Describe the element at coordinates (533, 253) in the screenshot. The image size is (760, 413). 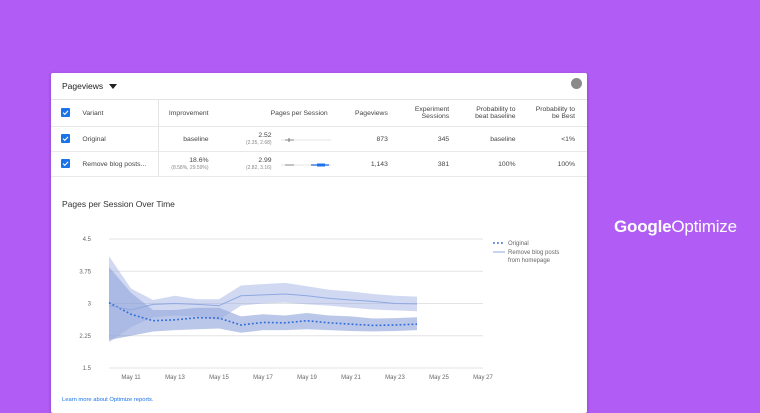
I see `legend-label: Remove blog posts` at that location.